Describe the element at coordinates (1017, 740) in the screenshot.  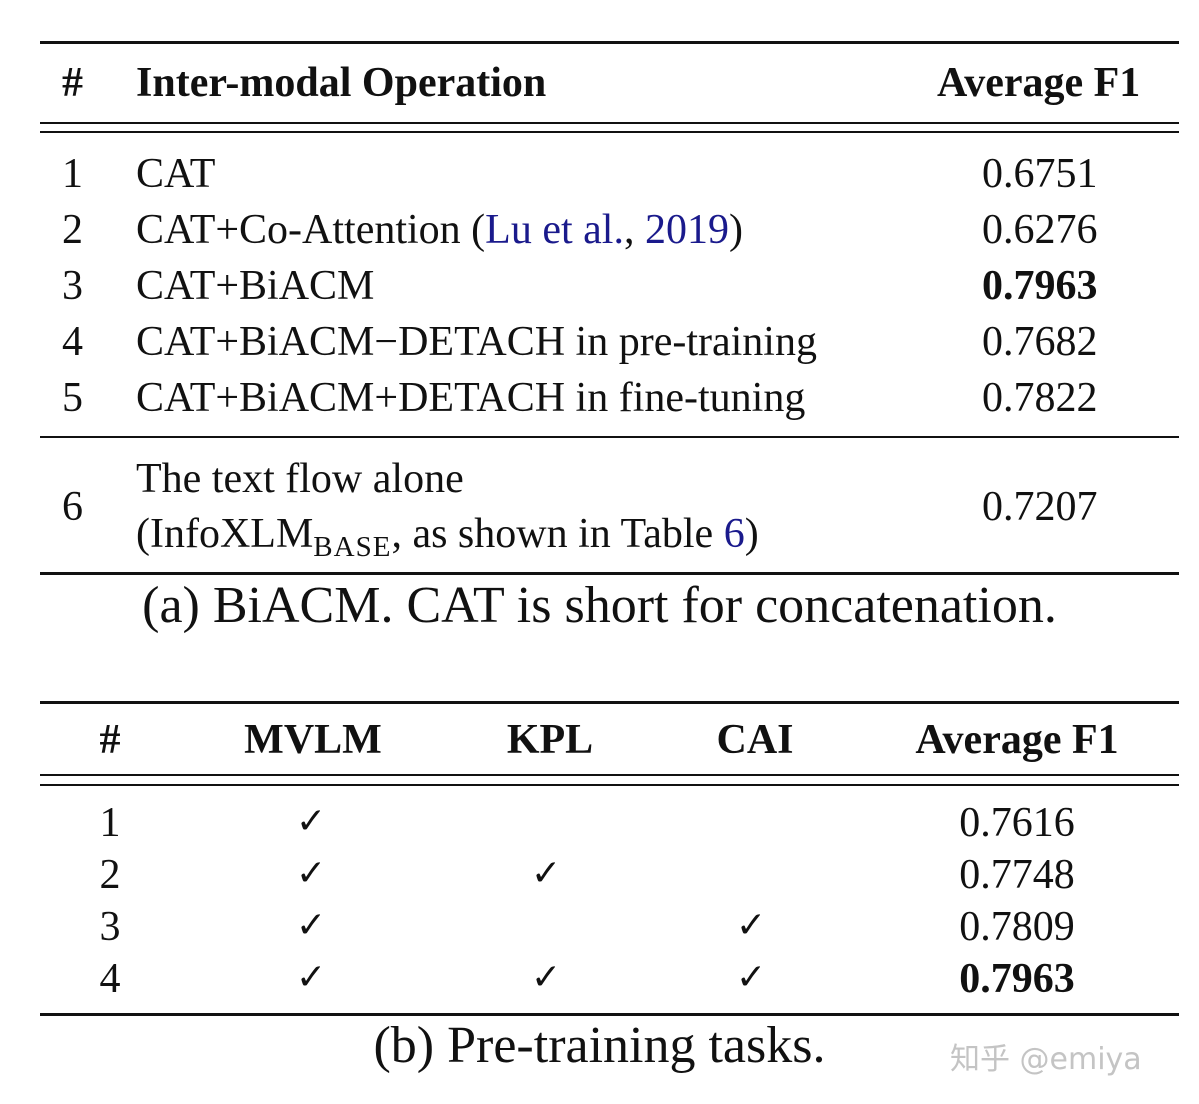
I see `table-b-header-f1: Average F1` at that location.